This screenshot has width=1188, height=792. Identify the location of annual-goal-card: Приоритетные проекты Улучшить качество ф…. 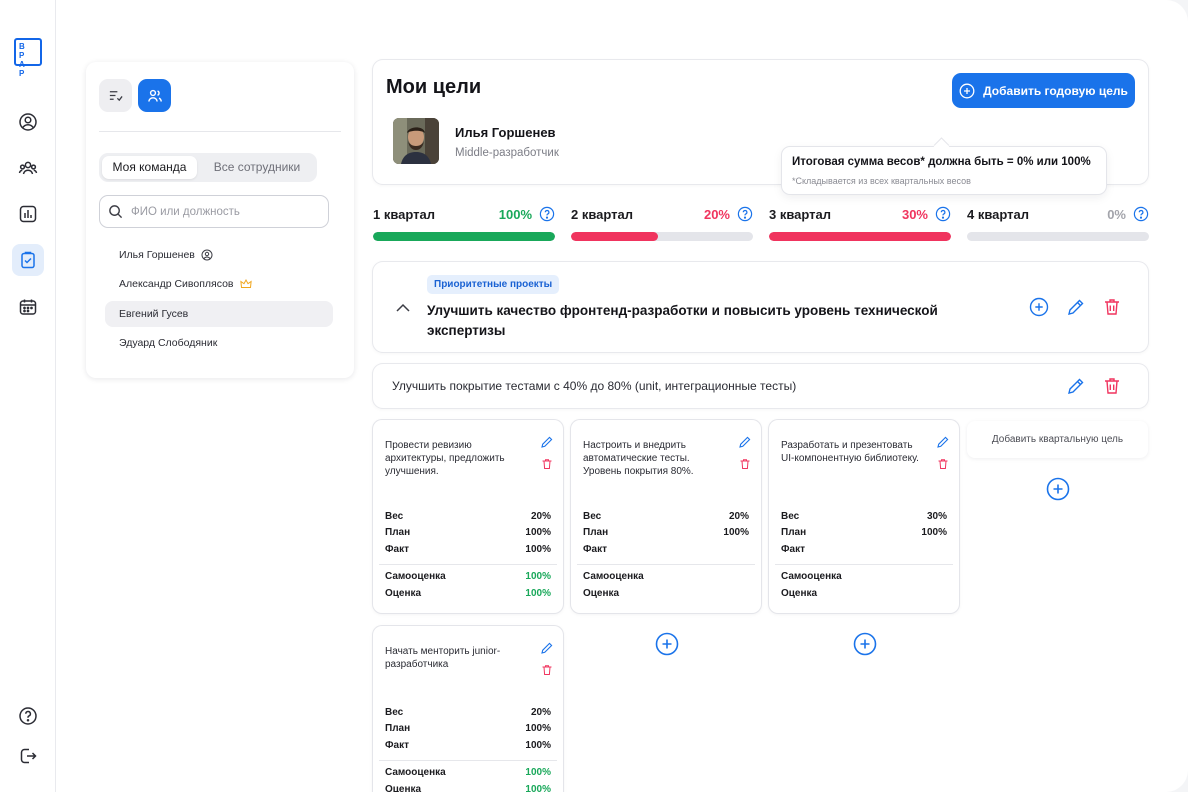
(760, 307).